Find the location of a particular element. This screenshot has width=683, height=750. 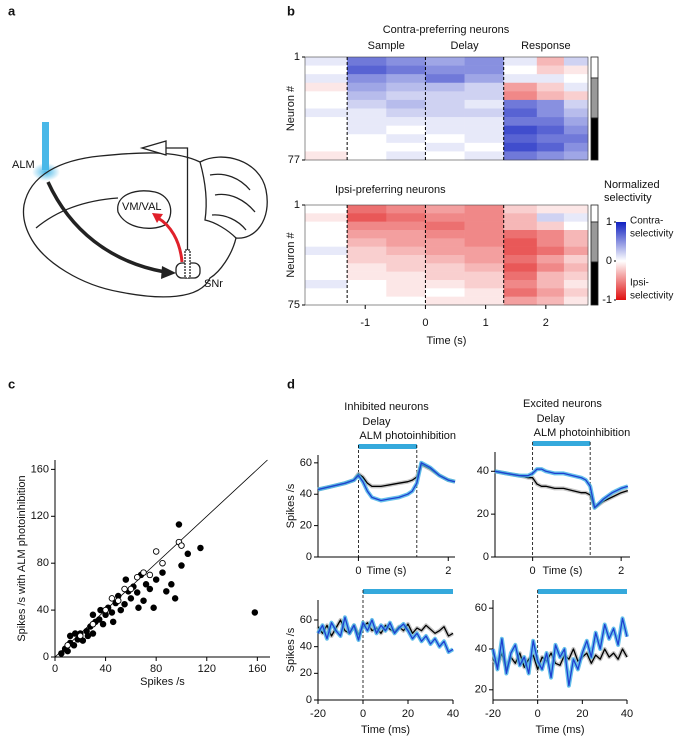

colorbar-label: Ipsi- is located at coordinates (639, 283).